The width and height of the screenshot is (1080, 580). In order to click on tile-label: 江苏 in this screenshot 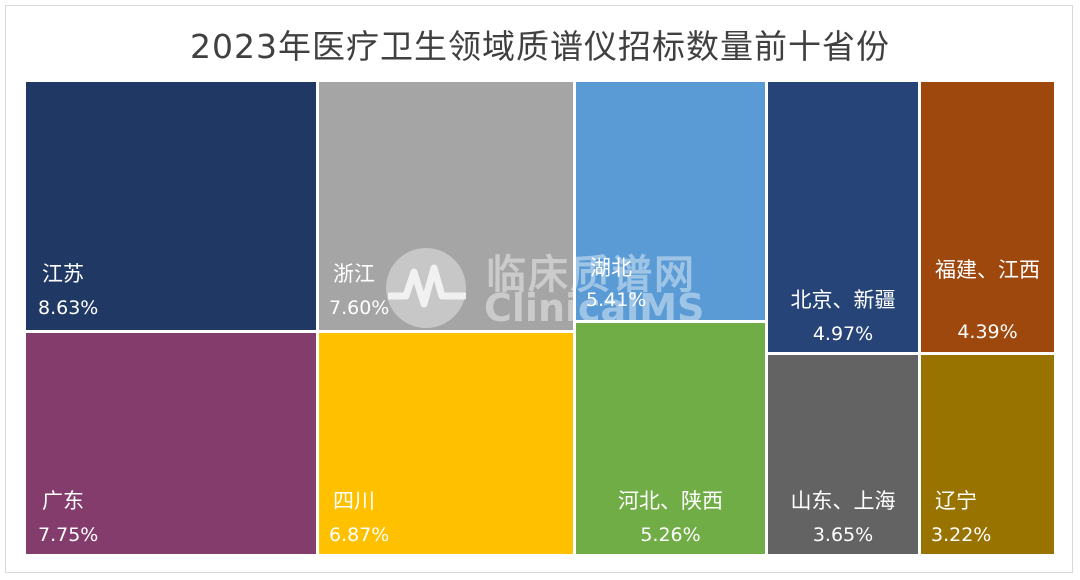, I will do `click(63, 274)`.